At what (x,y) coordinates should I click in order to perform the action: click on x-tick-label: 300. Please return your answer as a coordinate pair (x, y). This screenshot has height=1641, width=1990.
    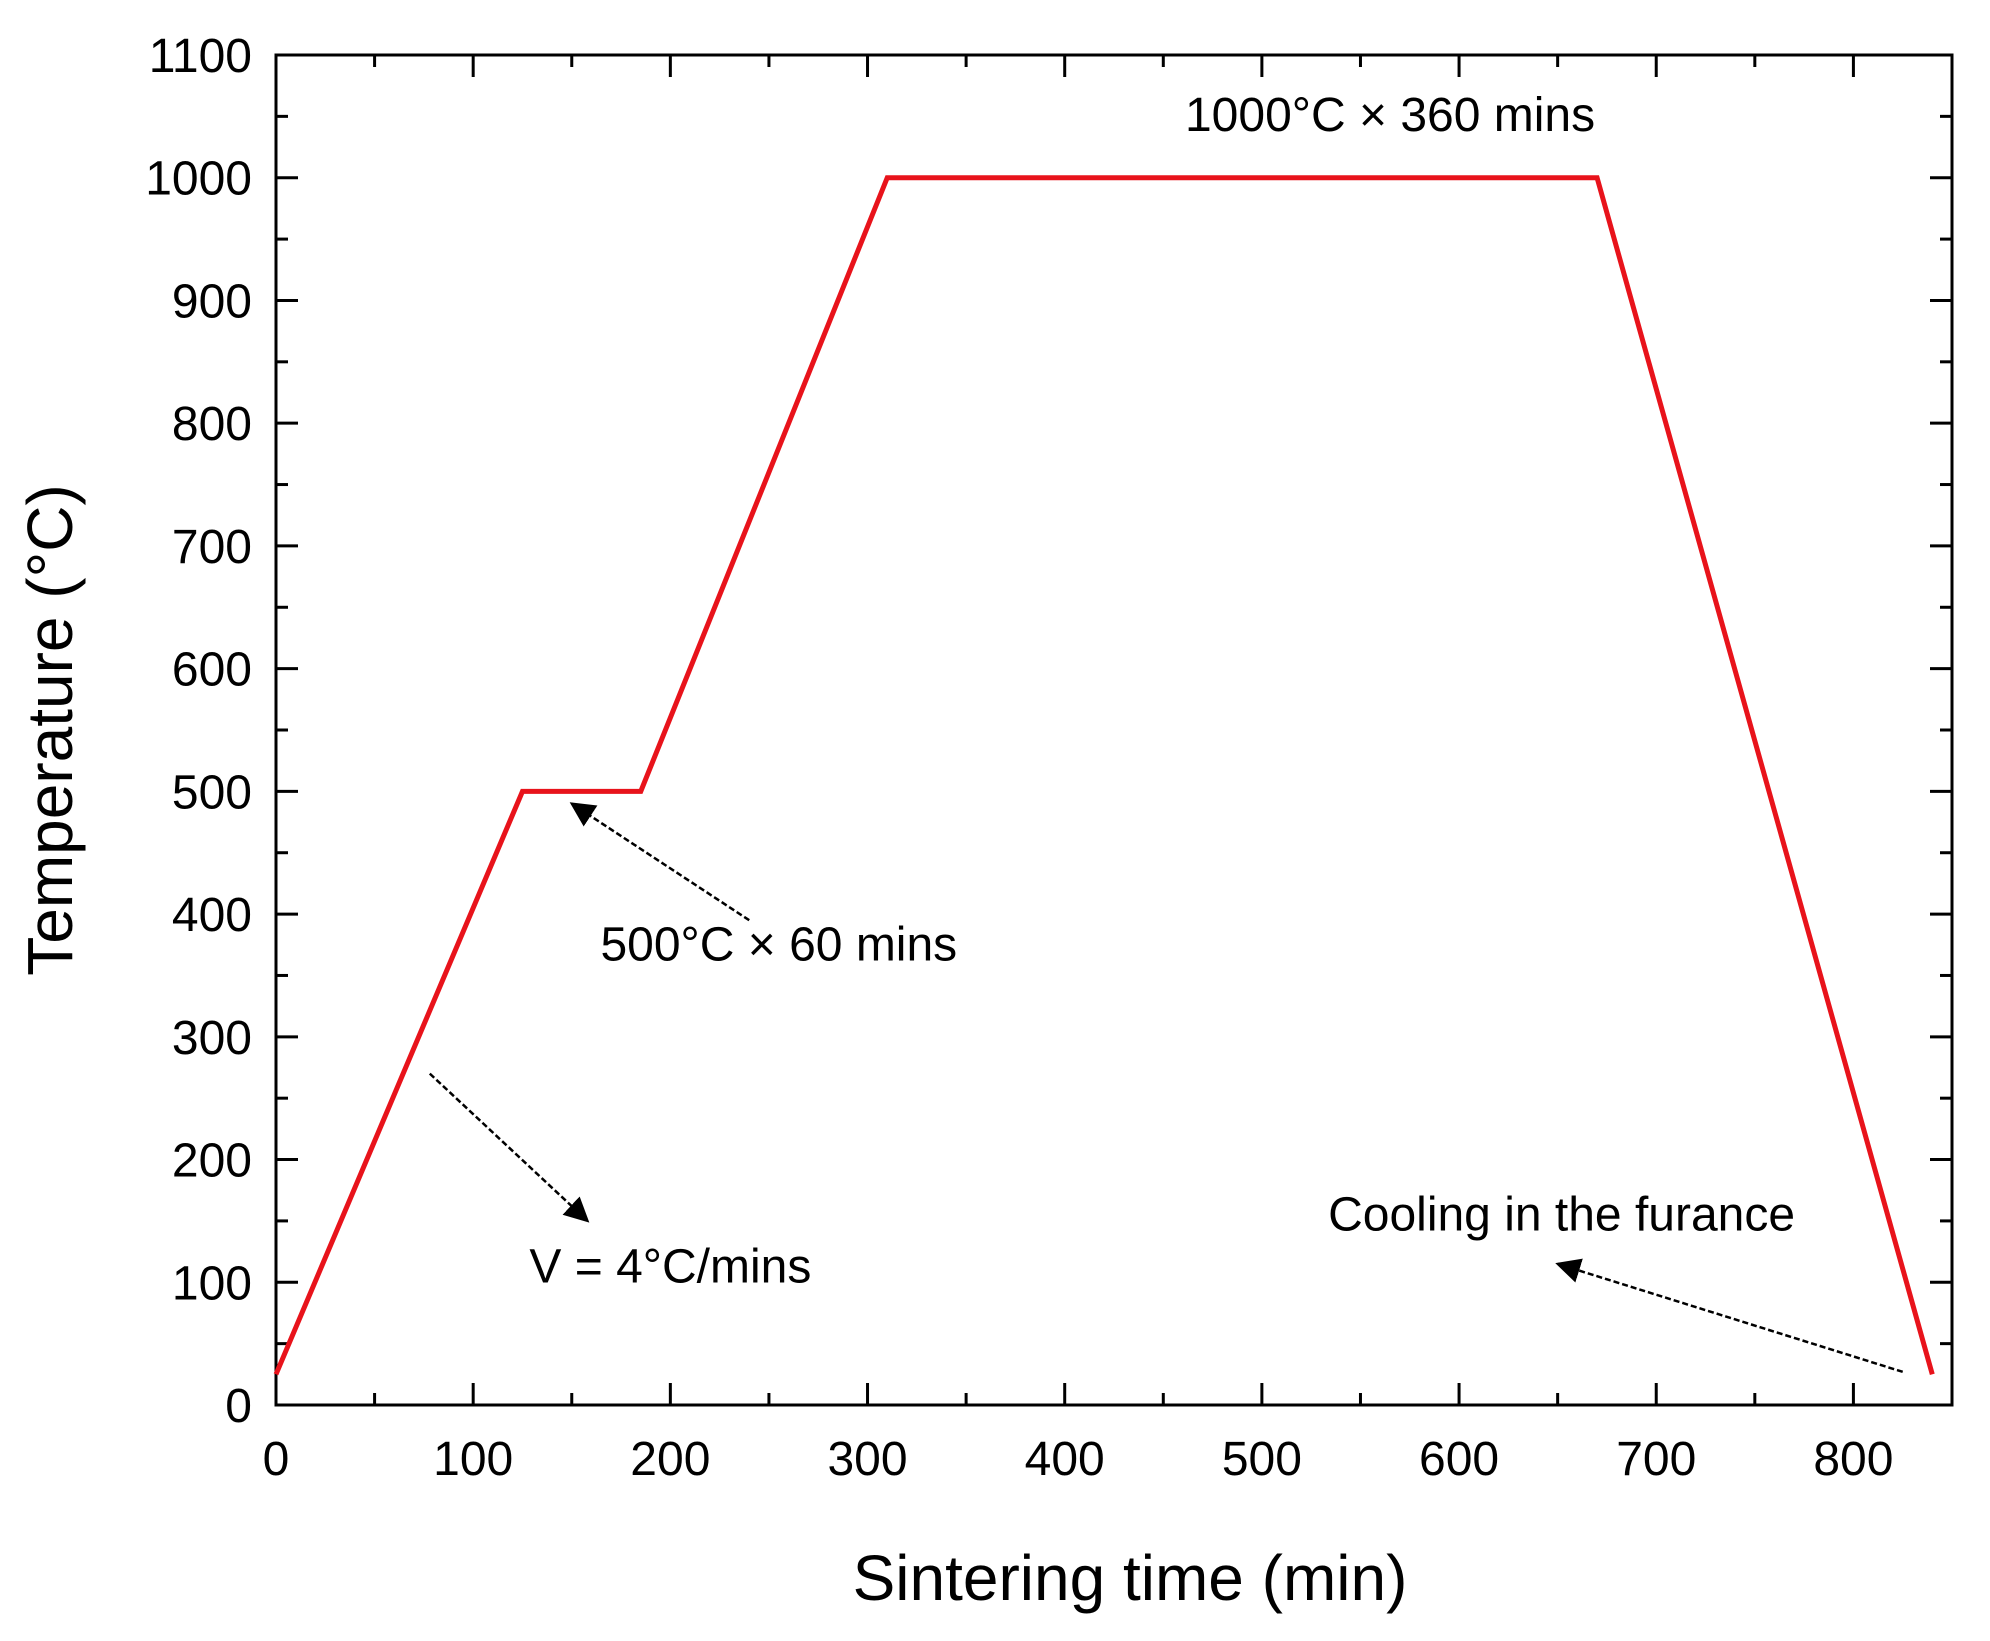
    Looking at the image, I should click on (867, 1459).